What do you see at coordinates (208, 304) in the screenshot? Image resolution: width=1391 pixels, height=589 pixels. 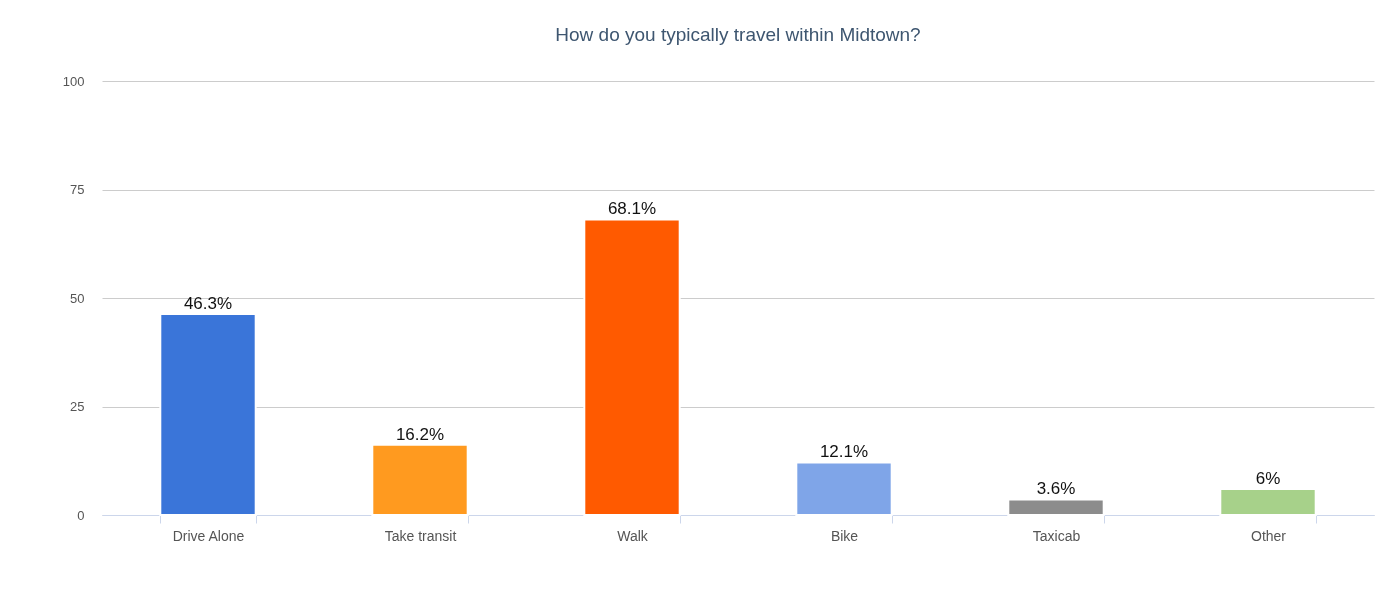 I see `data-label: 46.3%` at bounding box center [208, 304].